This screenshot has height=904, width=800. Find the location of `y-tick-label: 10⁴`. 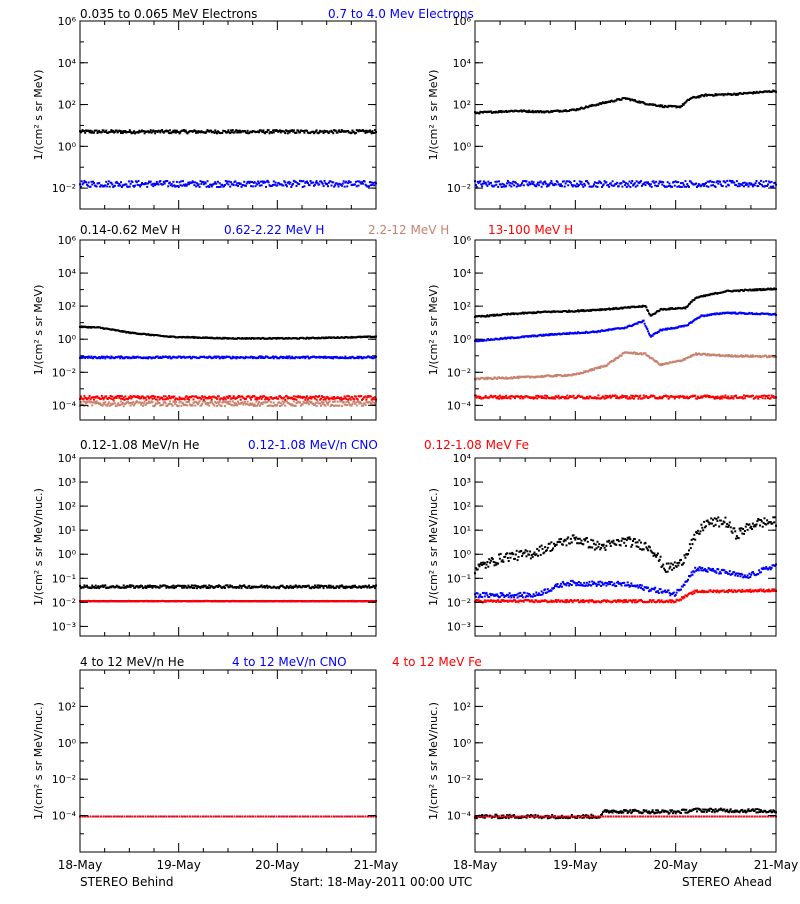

y-tick-label: 10⁴ is located at coordinates (67, 273).